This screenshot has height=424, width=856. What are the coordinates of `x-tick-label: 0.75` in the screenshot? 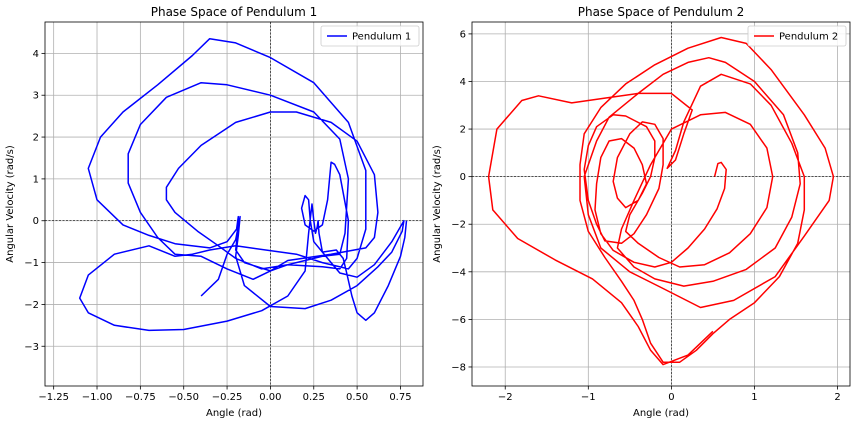 It's located at (400, 397).